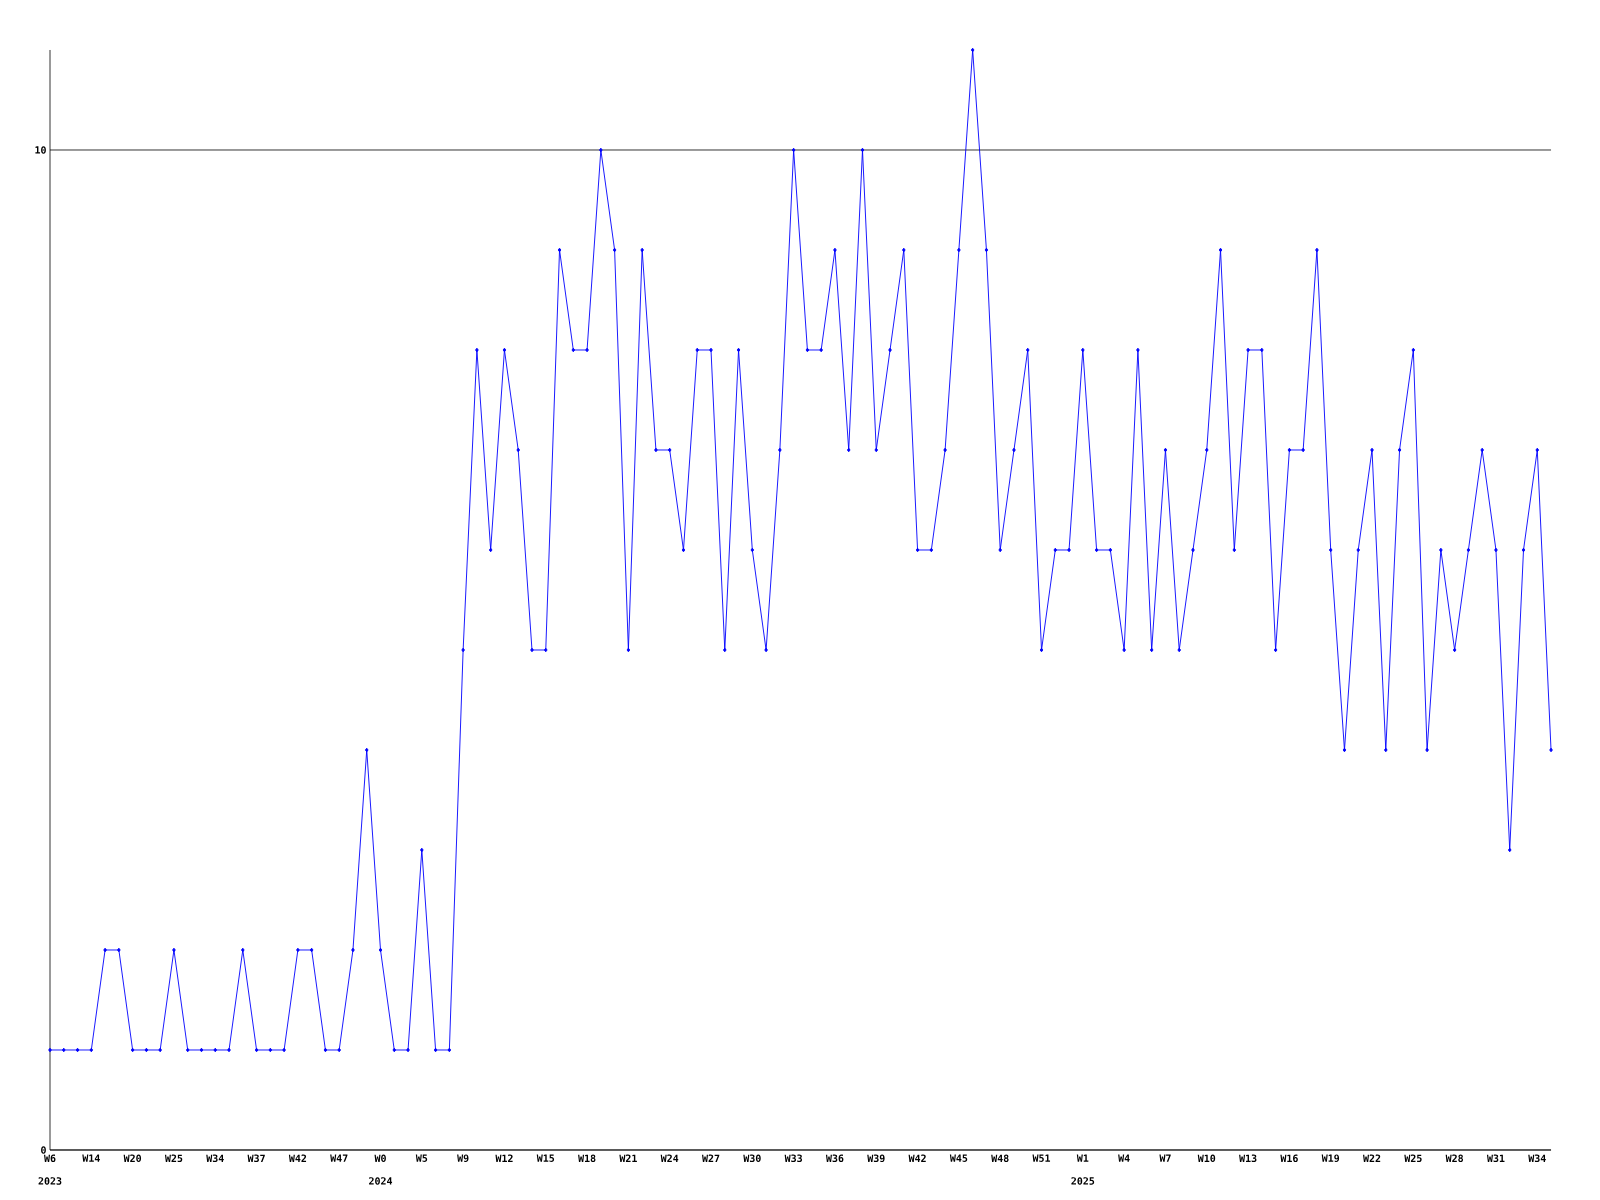 The height and width of the screenshot is (1200, 1600). What do you see at coordinates (421, 1158) in the screenshot?
I see `x-tick-label: W5` at bounding box center [421, 1158].